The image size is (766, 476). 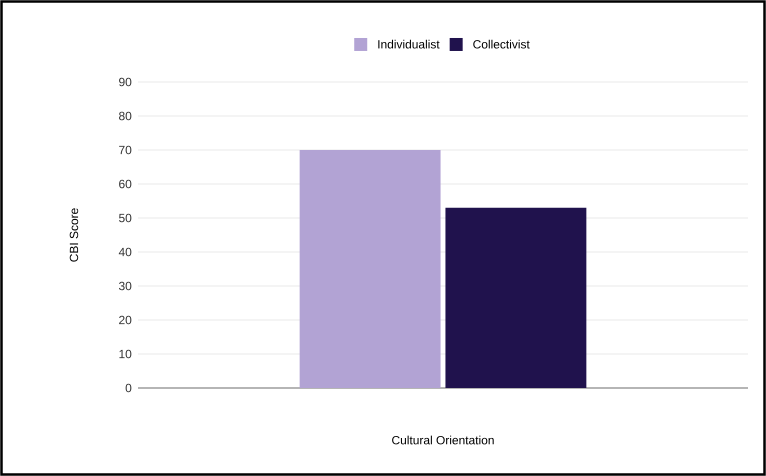 What do you see at coordinates (125, 320) in the screenshot?
I see `y-tick-label: 20` at bounding box center [125, 320].